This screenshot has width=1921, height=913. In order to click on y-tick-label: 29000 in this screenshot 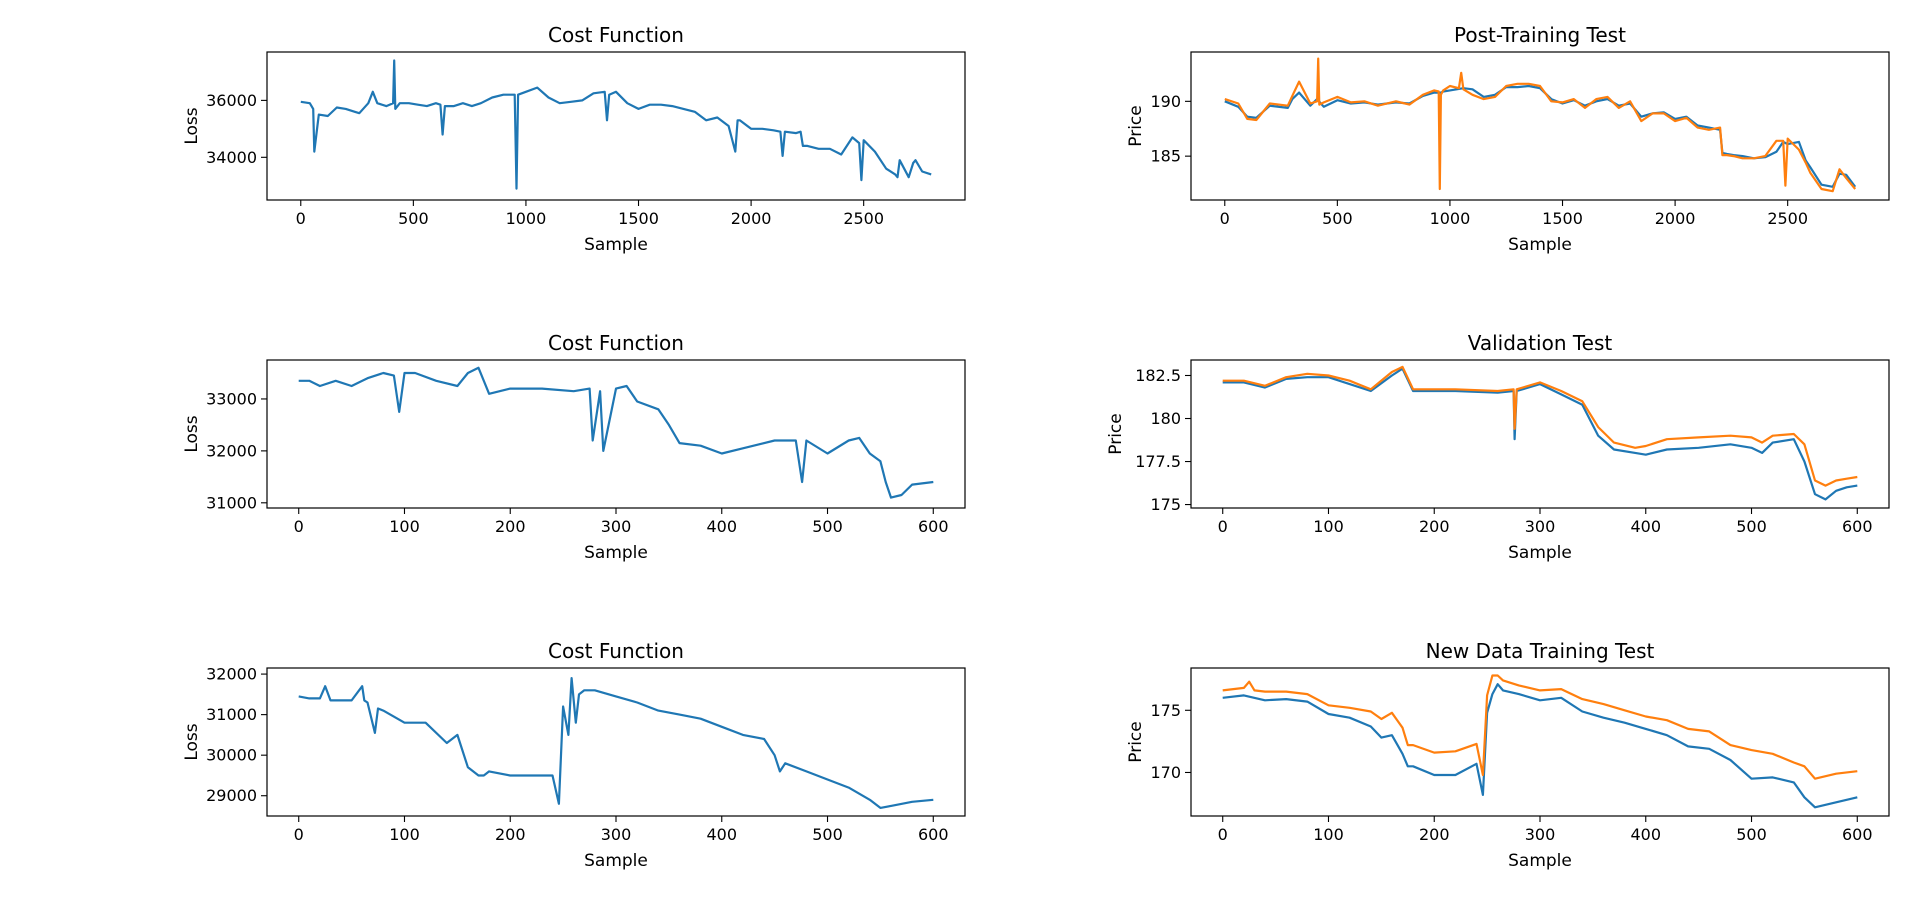, I will do `click(231, 795)`.